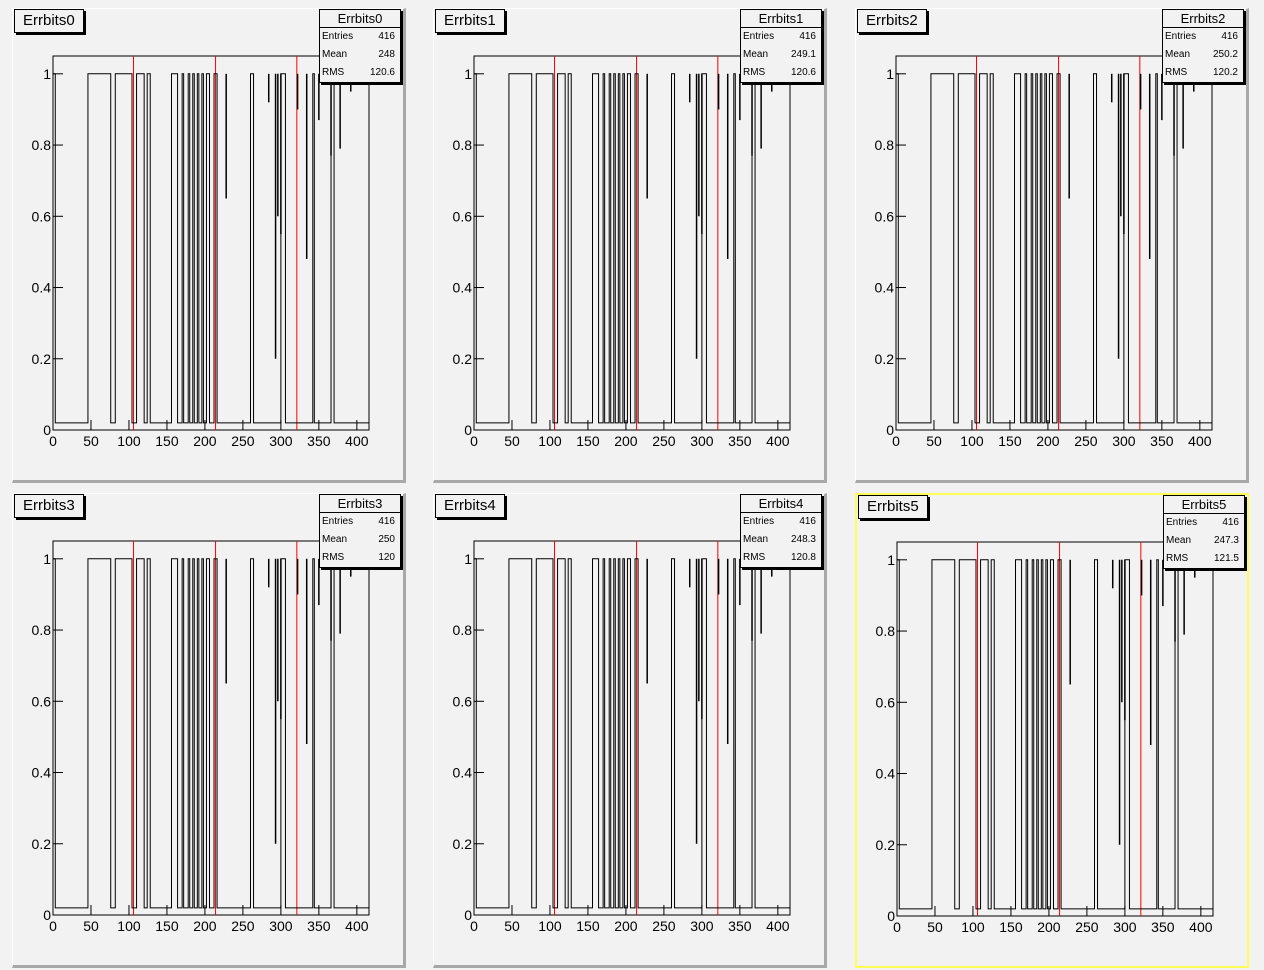 Image resolution: width=1264 pixels, height=970 pixels. What do you see at coordinates (781, 19) in the screenshot?
I see `stats-name: Errbits1` at bounding box center [781, 19].